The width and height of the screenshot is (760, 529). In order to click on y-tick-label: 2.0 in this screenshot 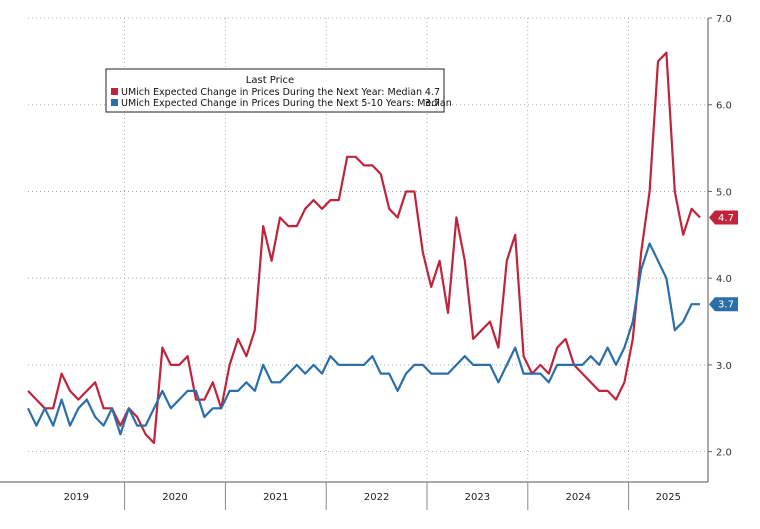, I will do `click(724, 453)`.